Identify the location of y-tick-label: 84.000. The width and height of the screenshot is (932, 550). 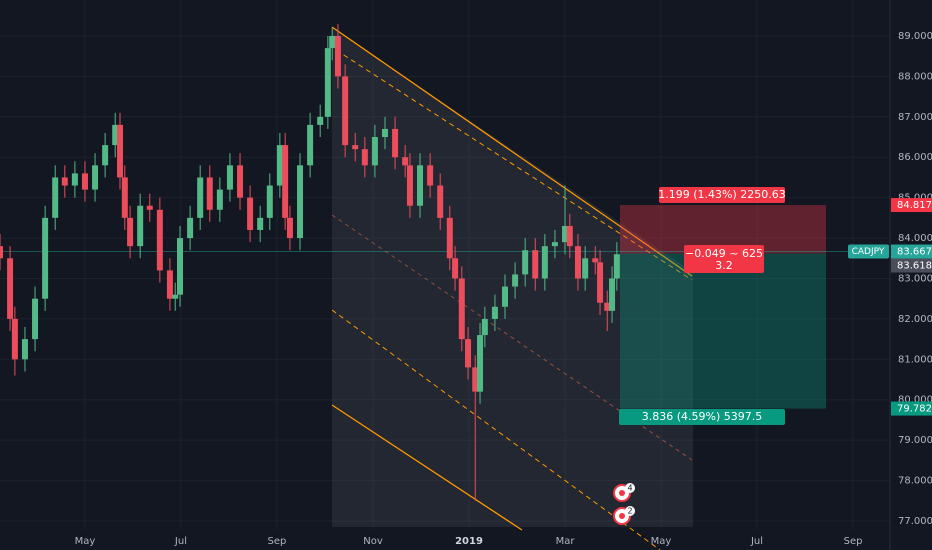
(915, 238).